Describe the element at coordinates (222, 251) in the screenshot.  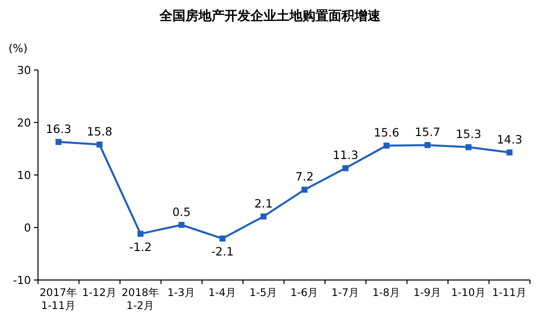
I see `data-label: -2.1` at that location.